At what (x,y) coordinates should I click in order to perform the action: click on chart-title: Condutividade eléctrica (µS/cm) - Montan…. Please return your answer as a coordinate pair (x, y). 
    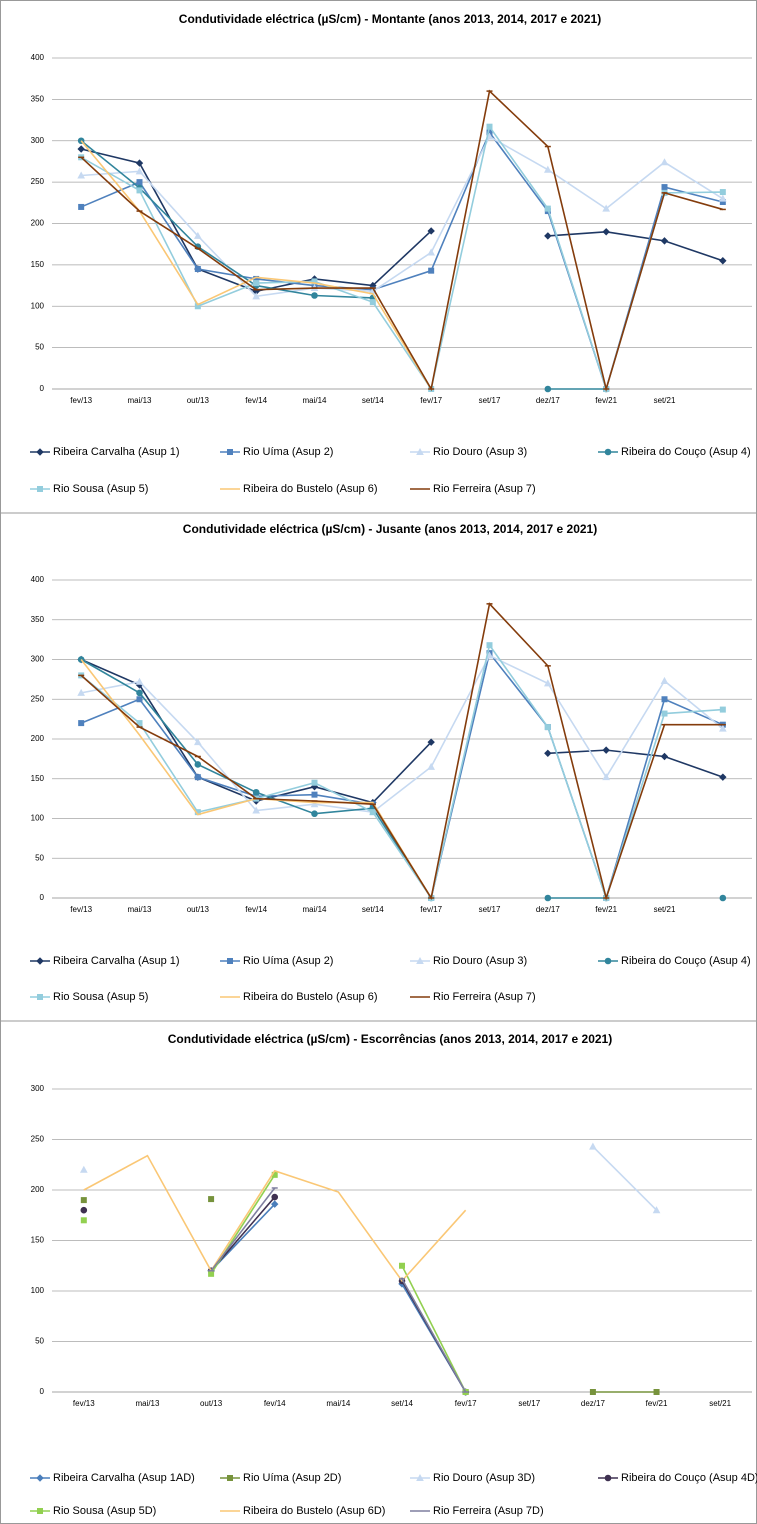
    Looking at the image, I should click on (390, 19).